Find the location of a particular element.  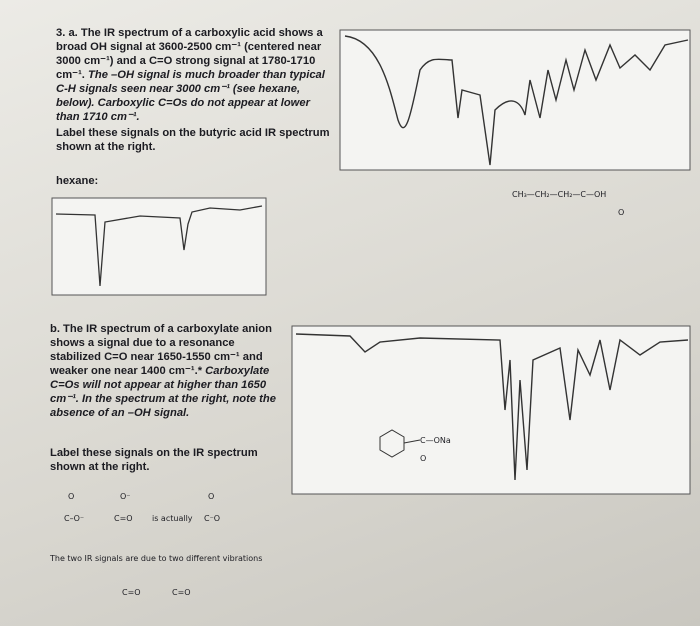

res-o: O⁻ is located at coordinates (125, 496).